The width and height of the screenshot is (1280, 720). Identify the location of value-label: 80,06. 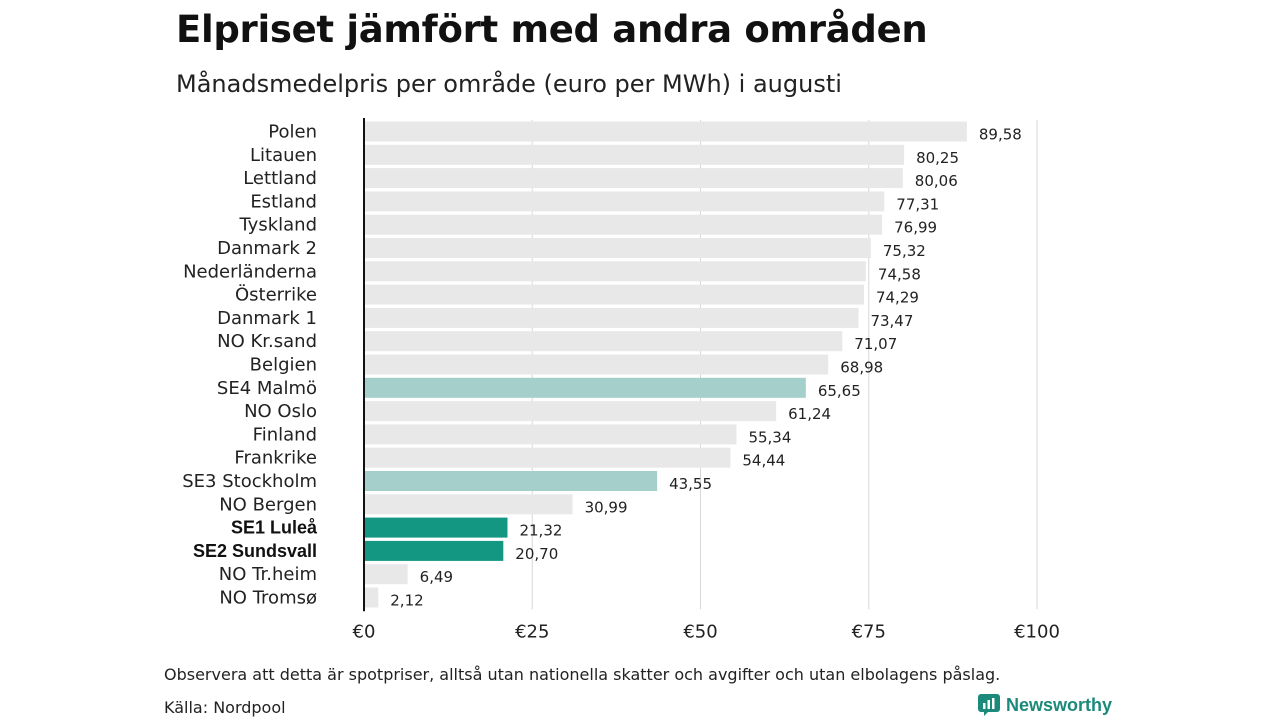
(936, 181).